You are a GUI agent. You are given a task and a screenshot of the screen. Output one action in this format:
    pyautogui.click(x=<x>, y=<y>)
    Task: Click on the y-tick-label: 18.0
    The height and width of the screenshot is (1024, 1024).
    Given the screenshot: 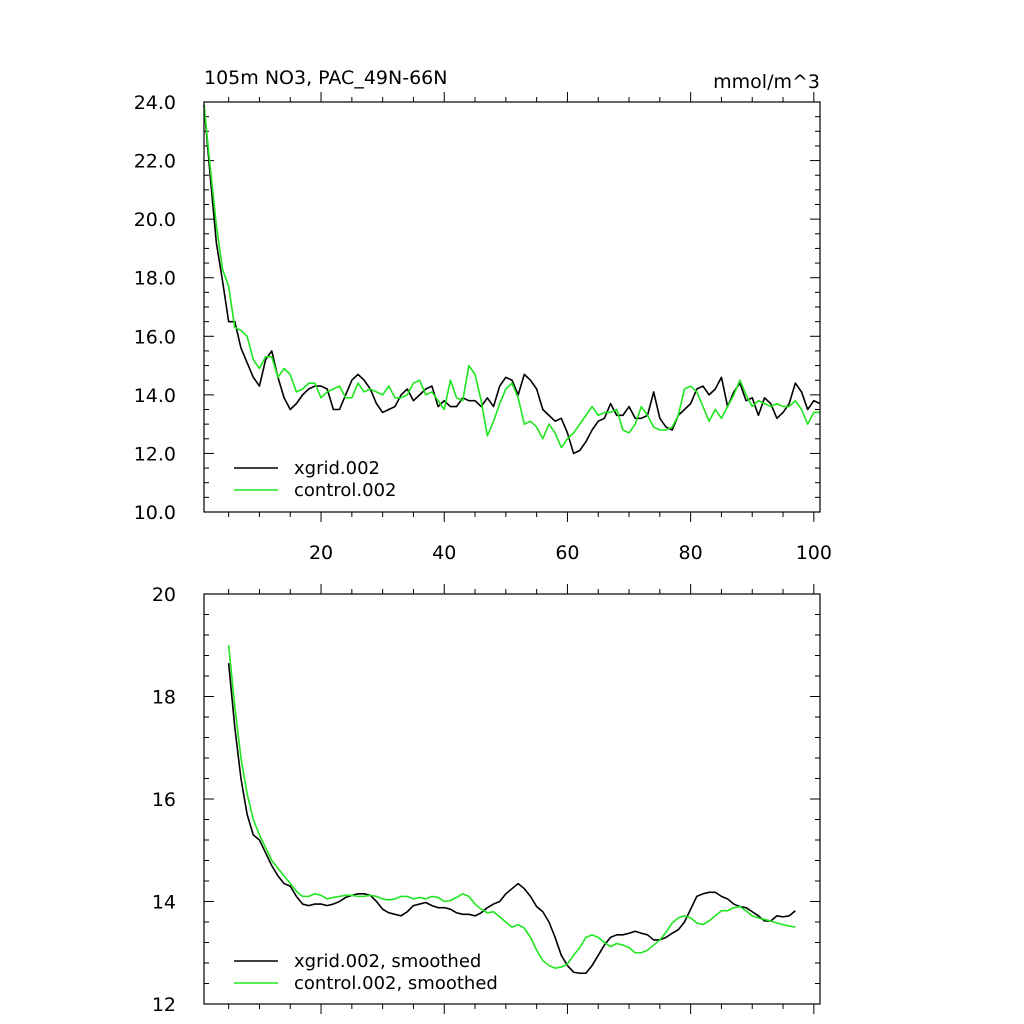 What is the action you would take?
    pyautogui.click(x=155, y=279)
    